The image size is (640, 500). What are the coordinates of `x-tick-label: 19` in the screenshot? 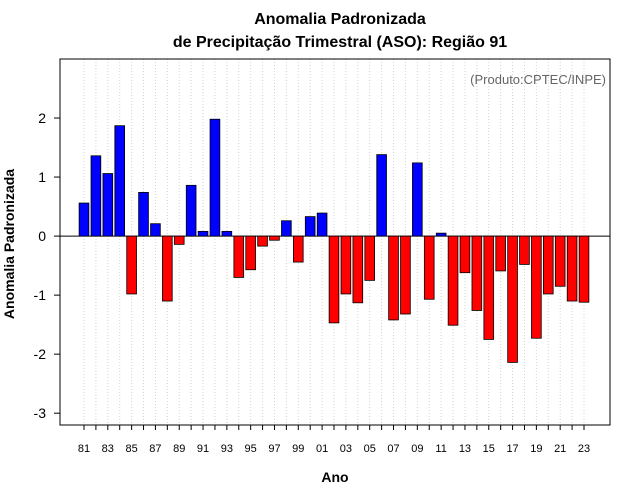 It's located at (536, 449).